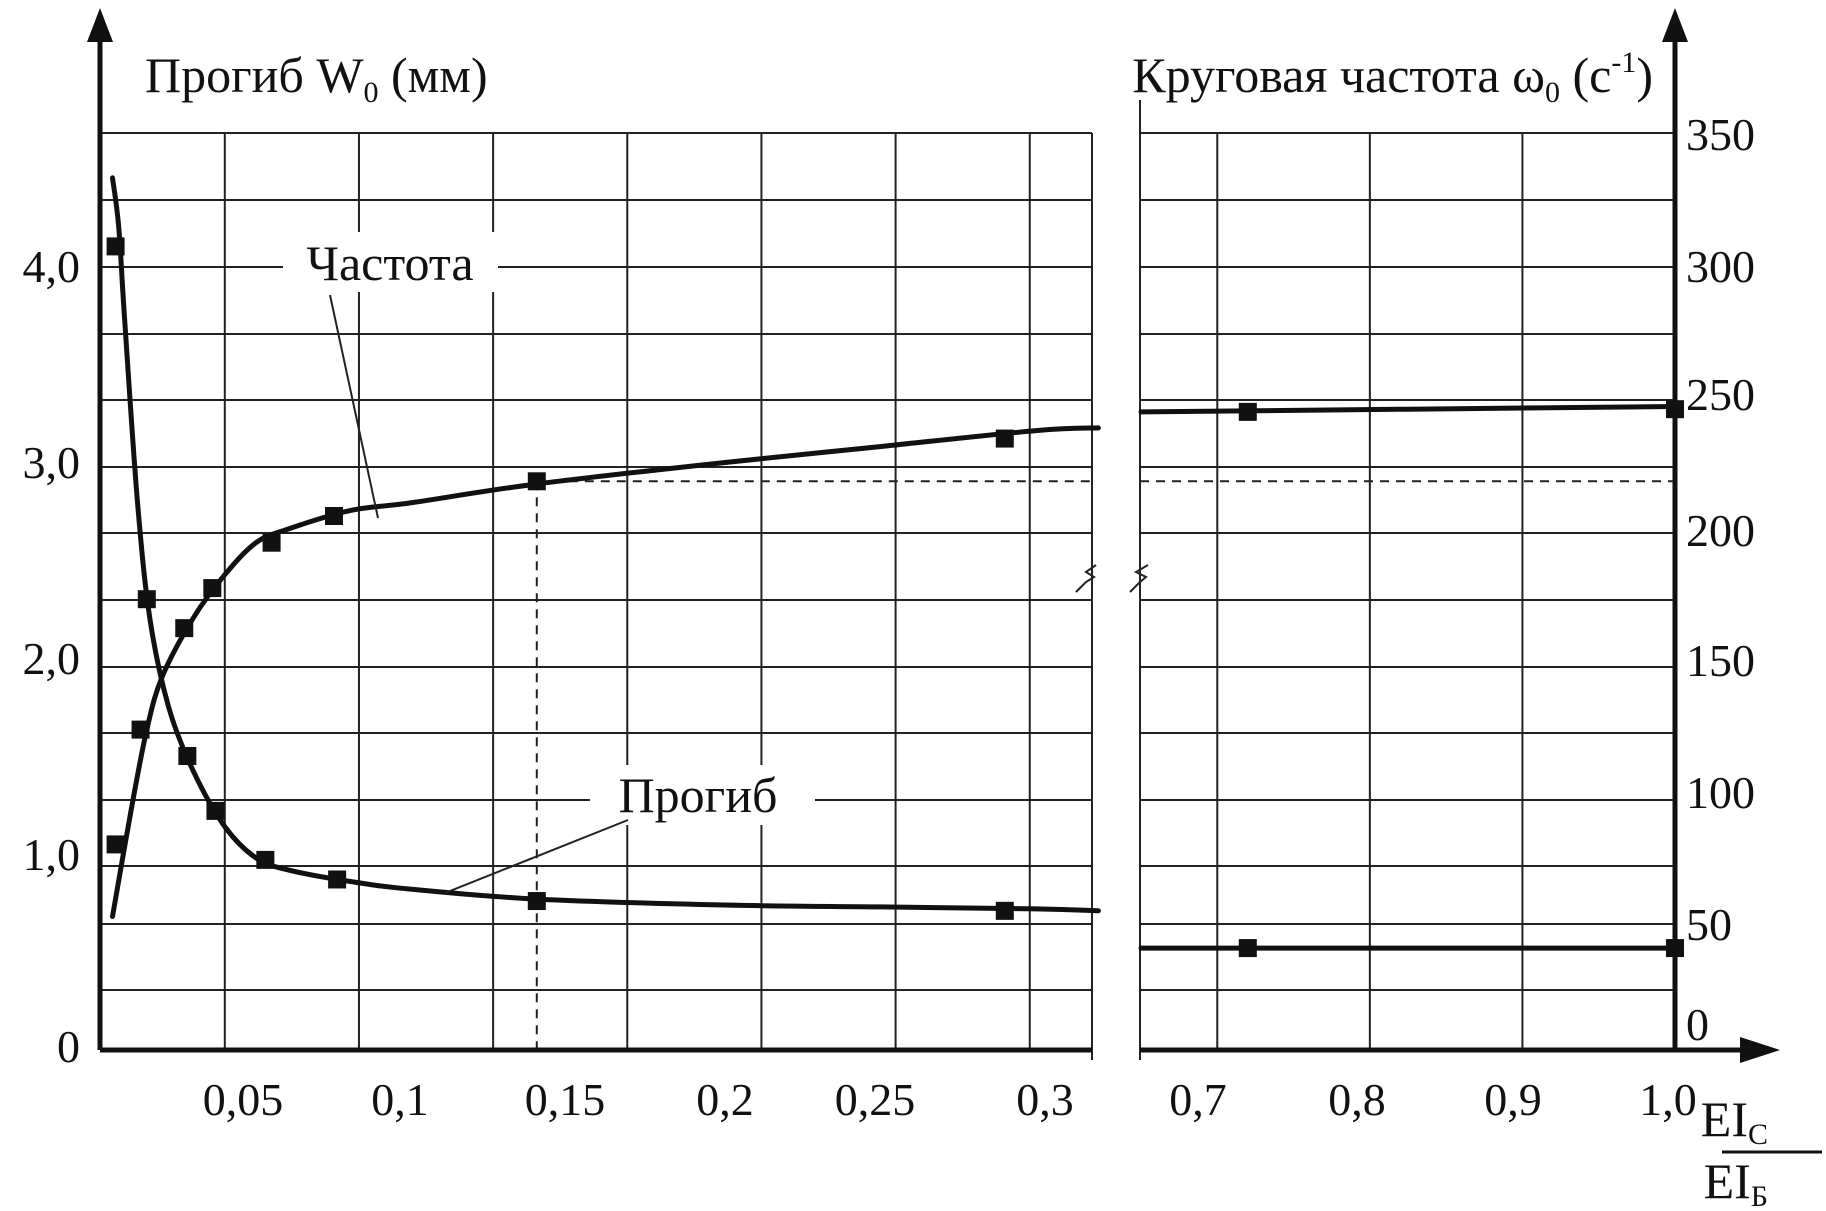 Image resolution: width=1826 pixels, height=1211 pixels. What do you see at coordinates (400, 1099) in the screenshot?
I see `x-tick-label: 0,1` at bounding box center [400, 1099].